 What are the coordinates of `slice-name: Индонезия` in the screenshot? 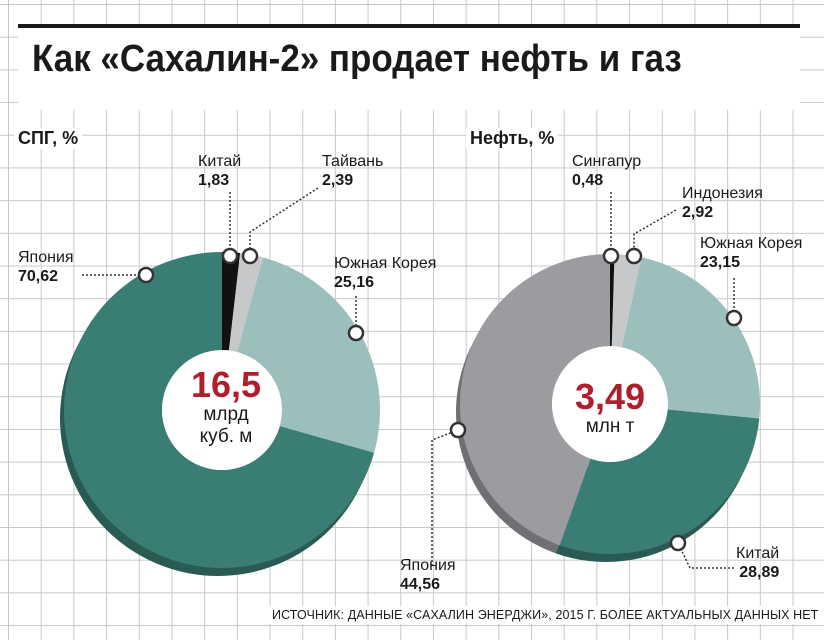 It's located at (722, 193).